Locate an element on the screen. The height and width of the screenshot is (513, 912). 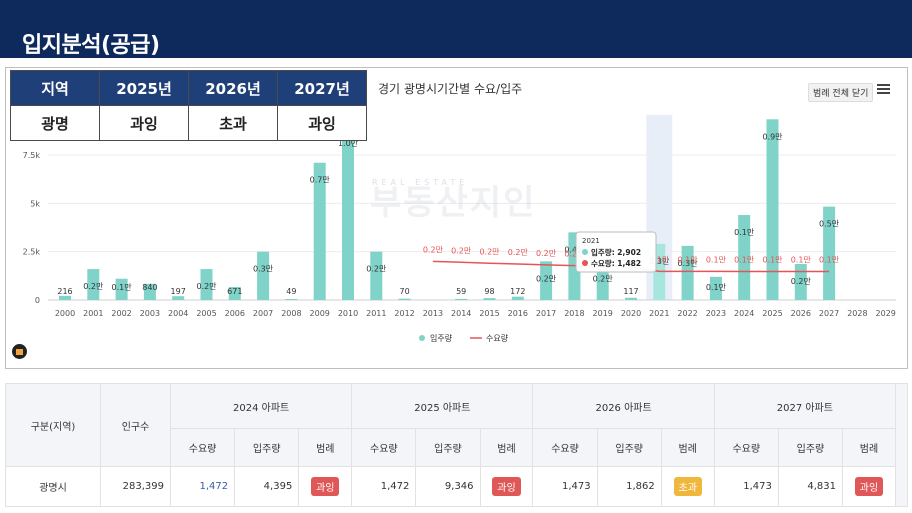
x-tick-label: 2015 is located at coordinates (489, 313).